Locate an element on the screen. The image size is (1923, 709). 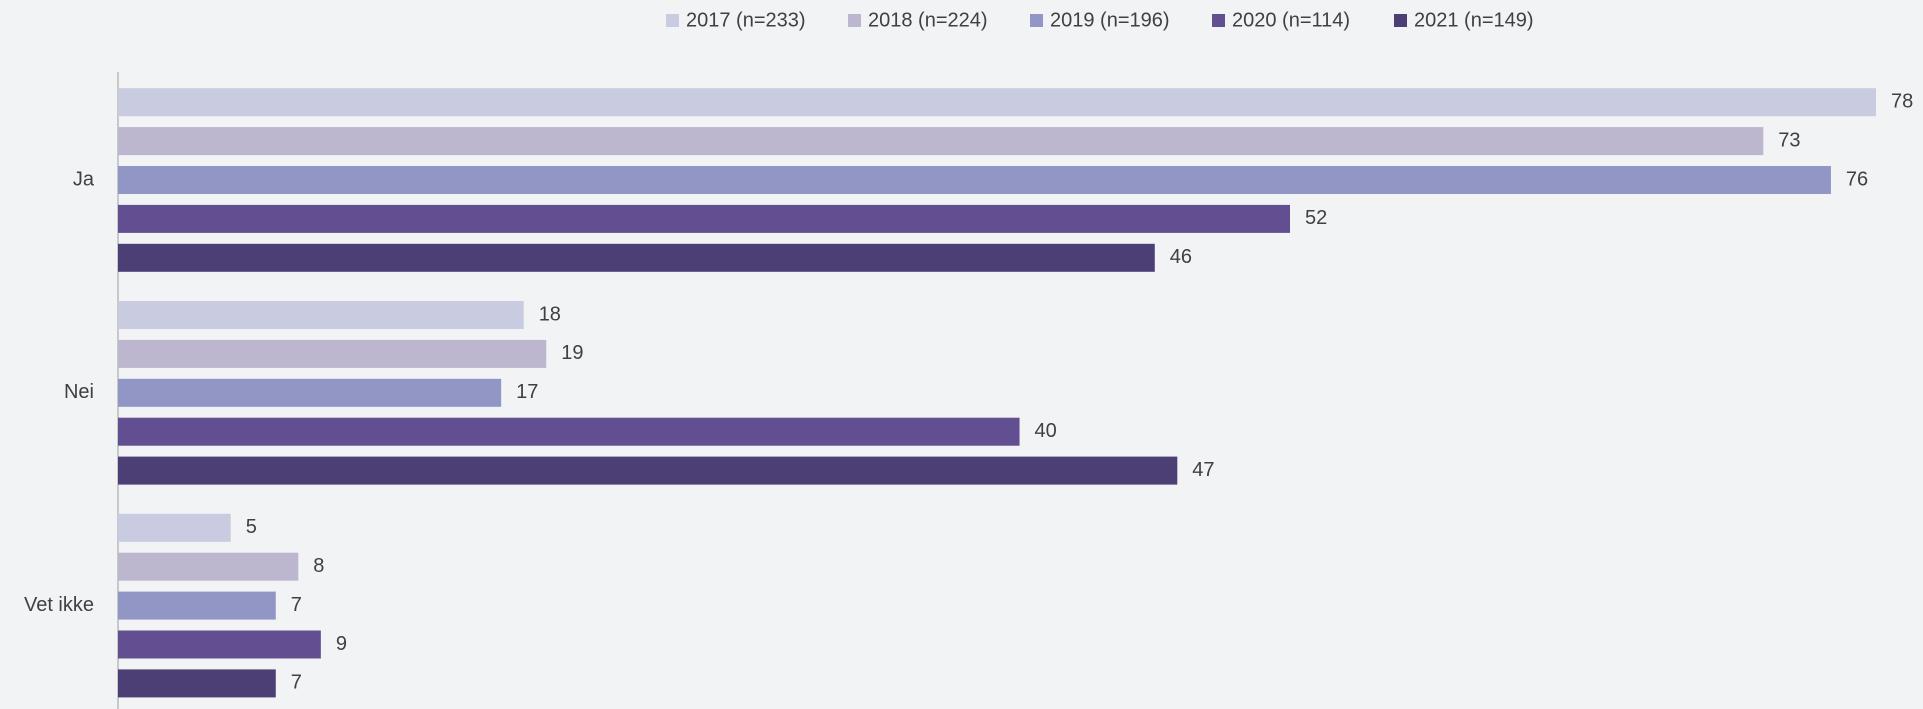
legend-label: 2017 (n=233) is located at coordinates (746, 20).